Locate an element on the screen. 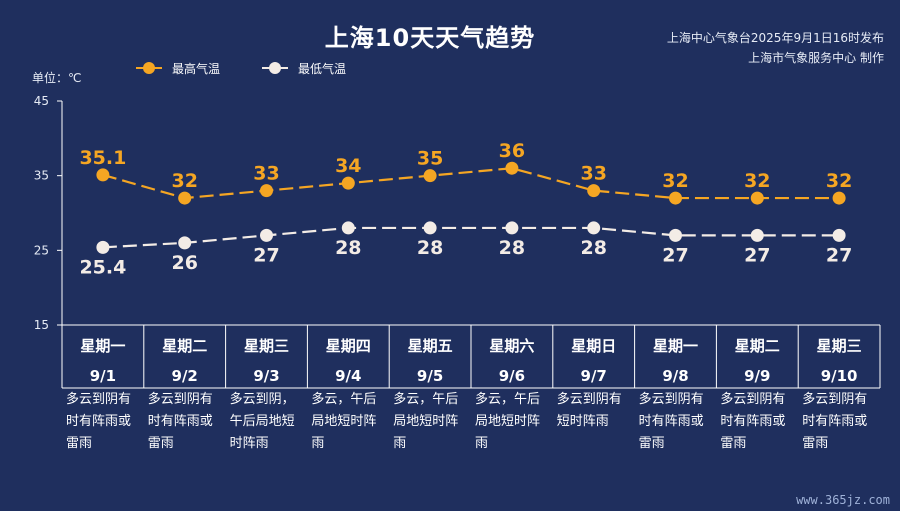 Image resolution: width=900 pixels, height=511 pixels. legend-marker-high-icon is located at coordinates (149, 68).